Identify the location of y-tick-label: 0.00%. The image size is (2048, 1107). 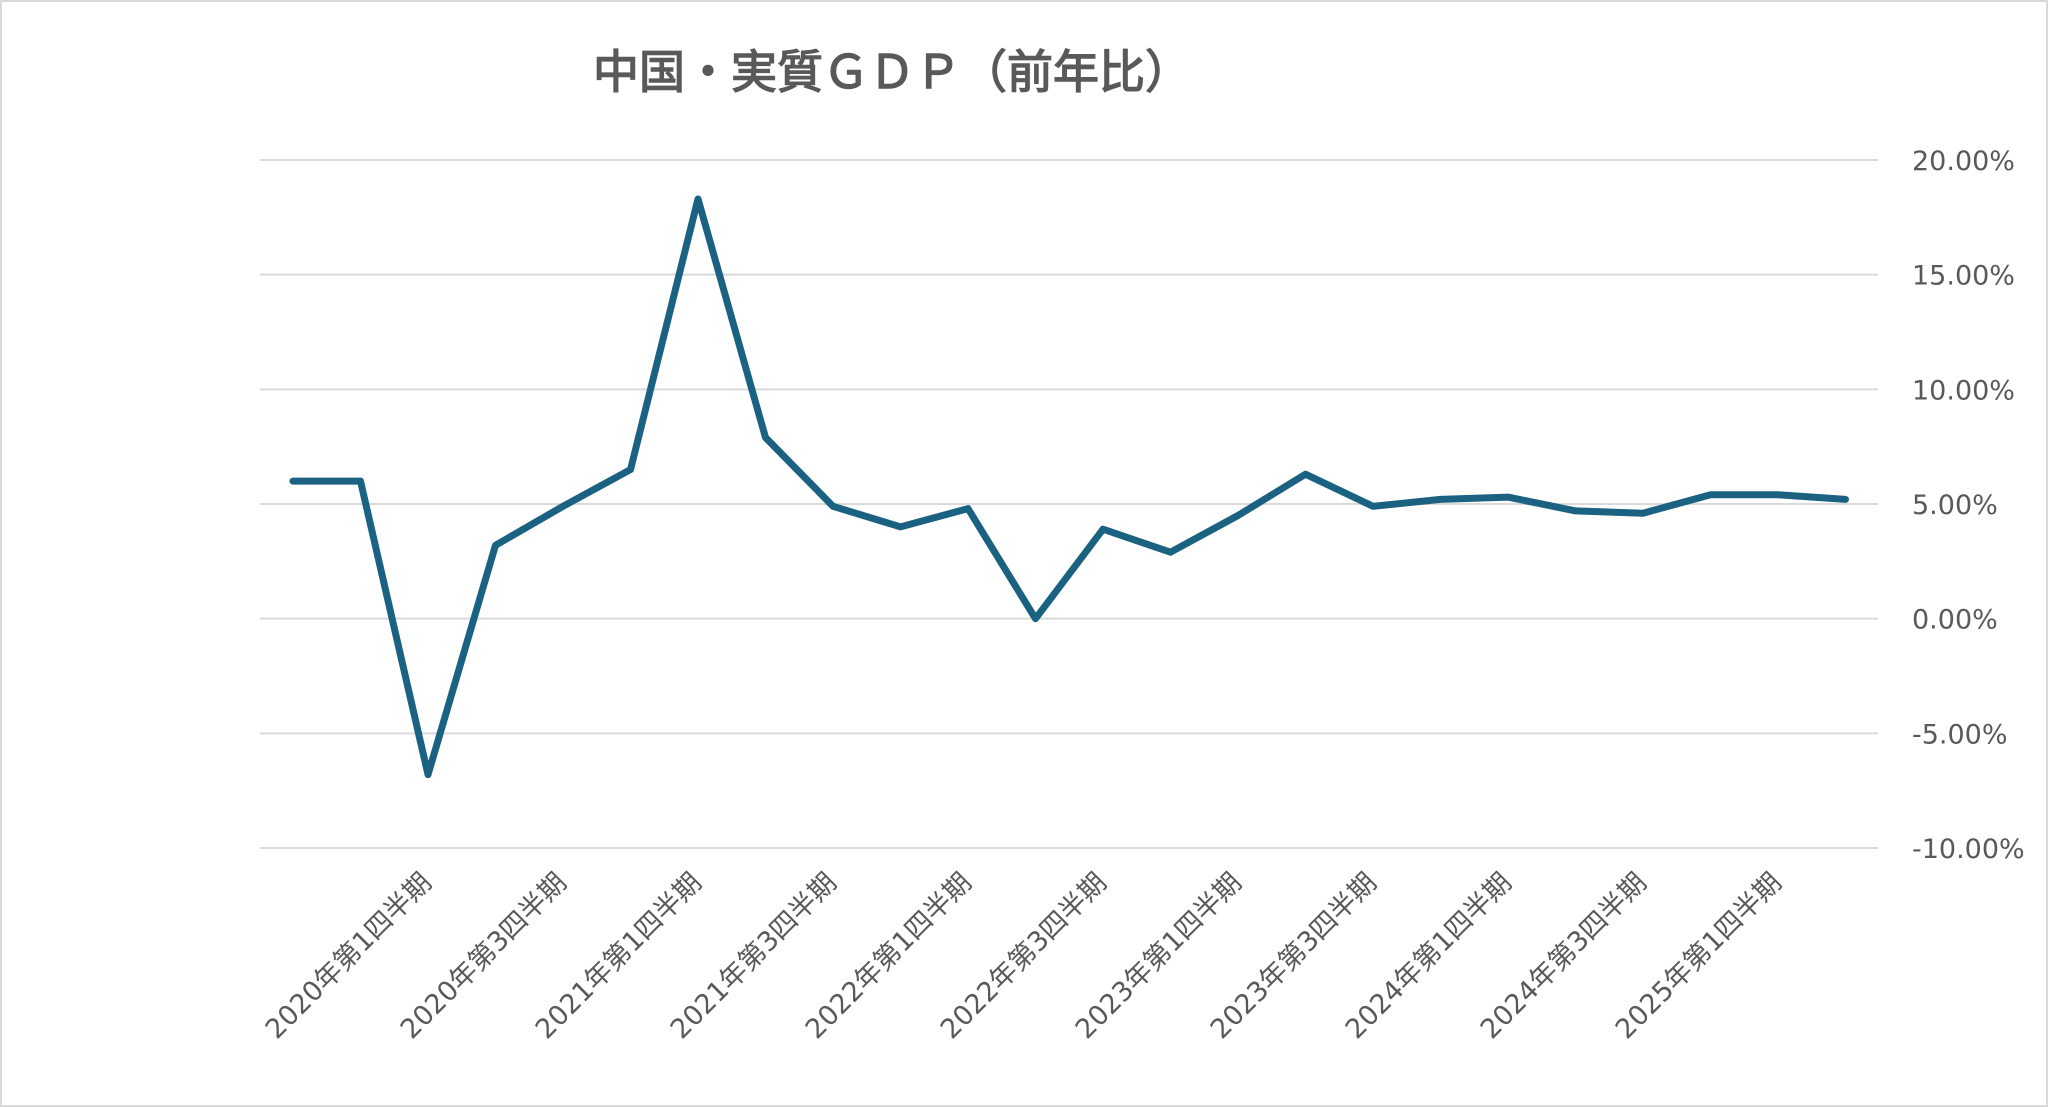
(1955, 620).